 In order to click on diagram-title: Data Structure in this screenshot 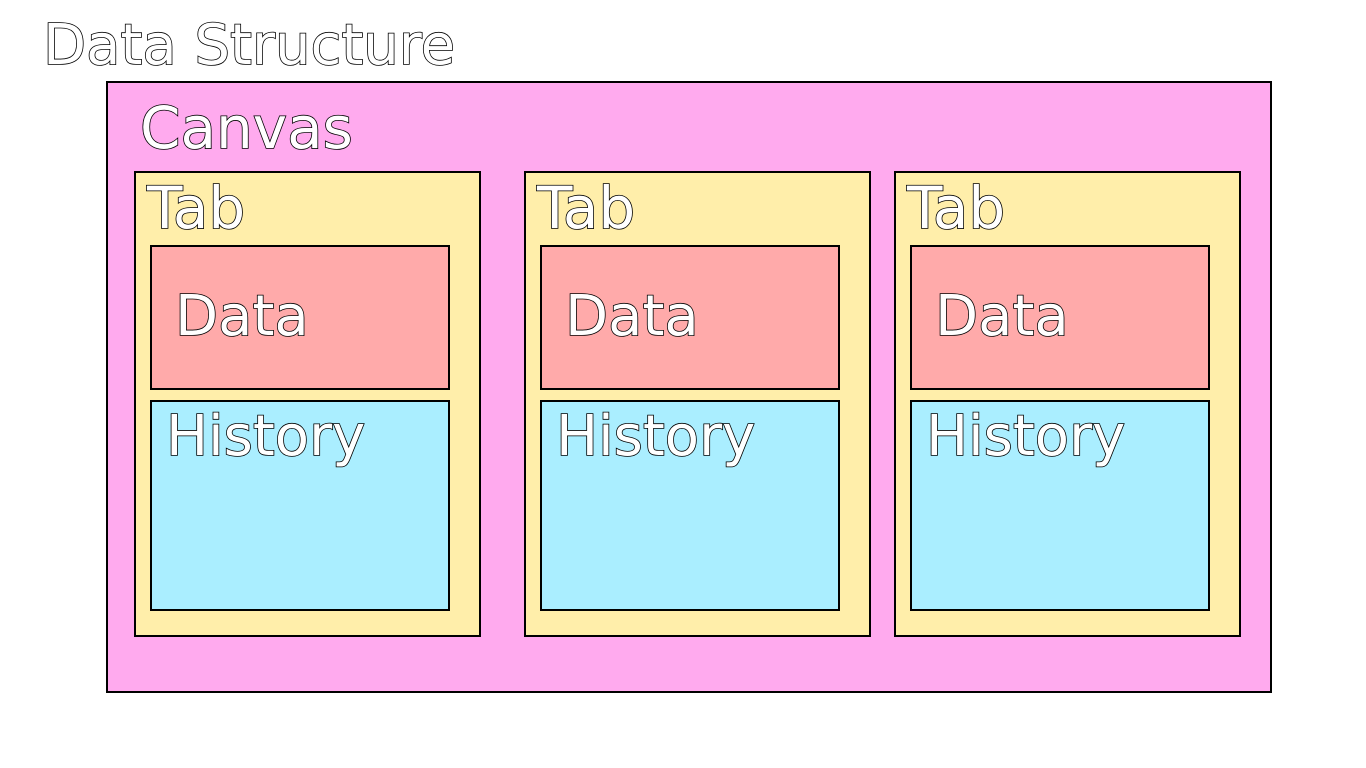, I will do `click(249, 45)`.